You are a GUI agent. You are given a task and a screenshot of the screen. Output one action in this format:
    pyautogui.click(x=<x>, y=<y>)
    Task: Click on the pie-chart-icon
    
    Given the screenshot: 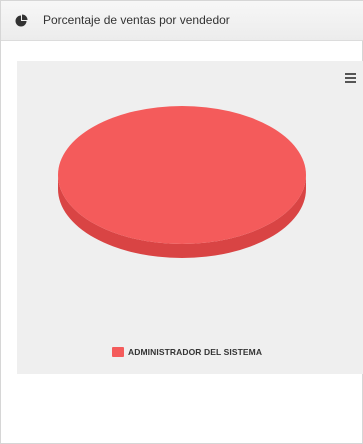 What is the action you would take?
    pyautogui.click(x=21, y=20)
    